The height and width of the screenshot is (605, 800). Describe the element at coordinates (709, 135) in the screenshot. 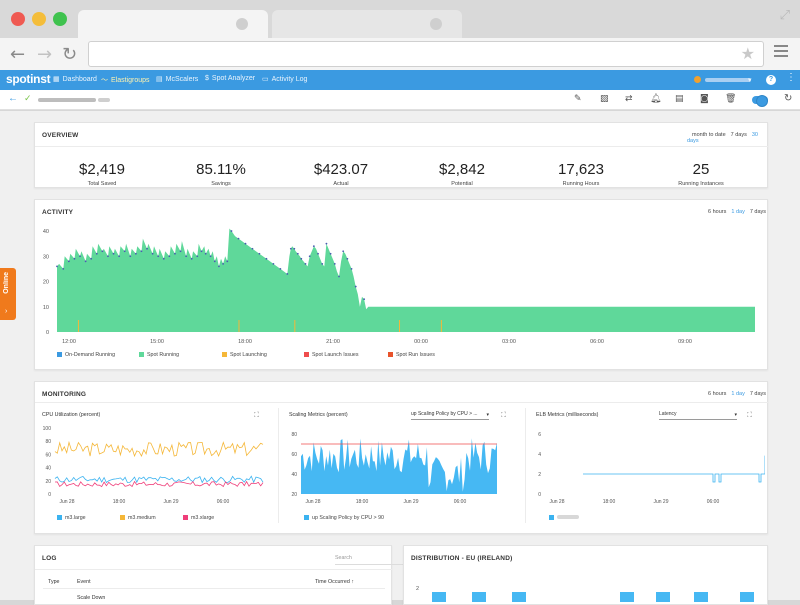

I see `range-month-to-date: month to date` at that location.